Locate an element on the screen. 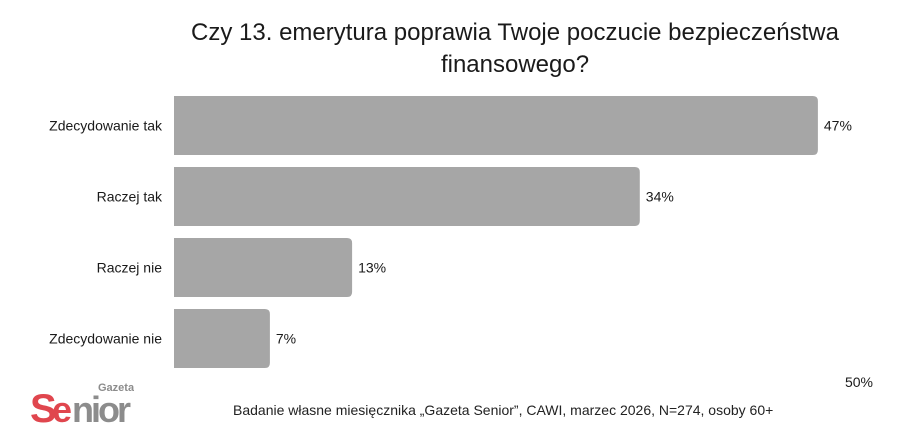 This screenshot has height=445, width=901. category-label: Raczej tak is located at coordinates (130, 197).